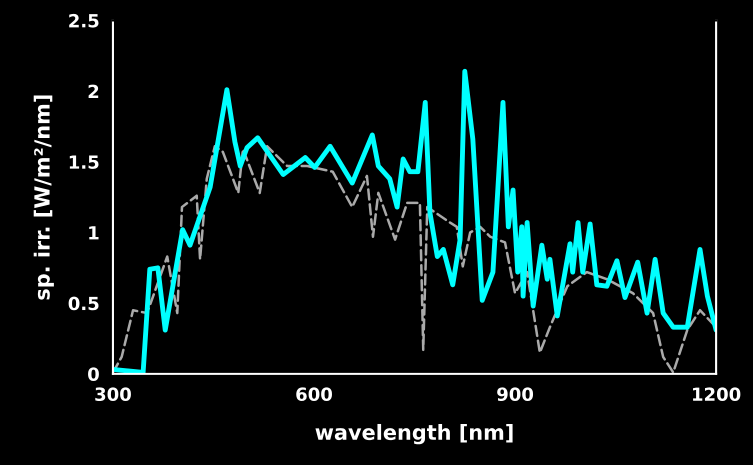 This screenshot has height=465, width=753. Describe the element at coordinates (113, 394) in the screenshot. I see `x-tick-label: 300` at that location.